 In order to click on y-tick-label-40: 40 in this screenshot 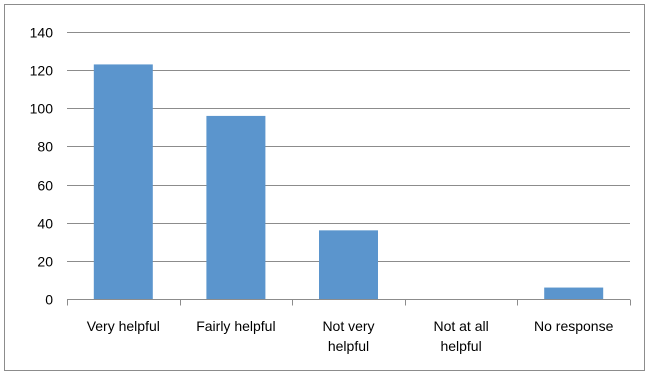, I will do `click(45, 224)`.